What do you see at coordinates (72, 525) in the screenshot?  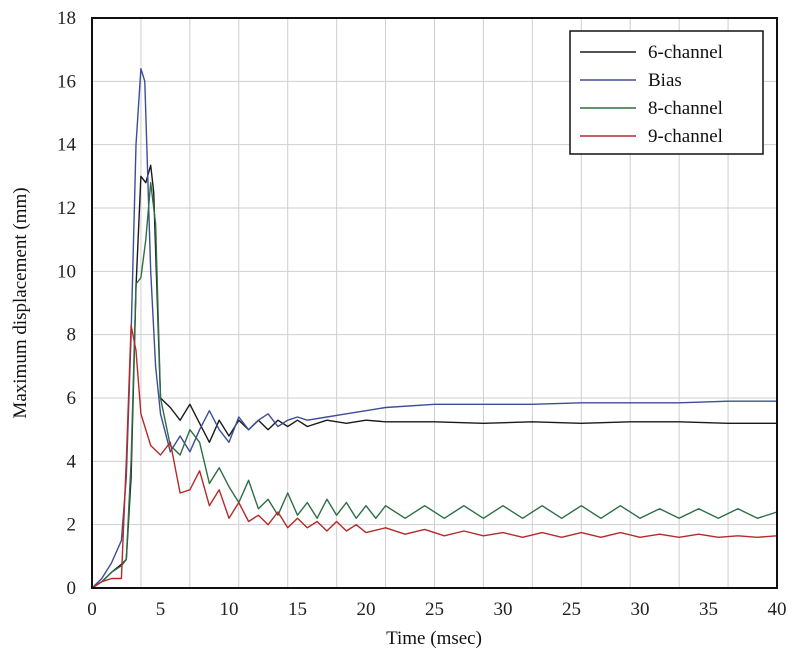 I see `y-tick-label: 2` at bounding box center [72, 525].